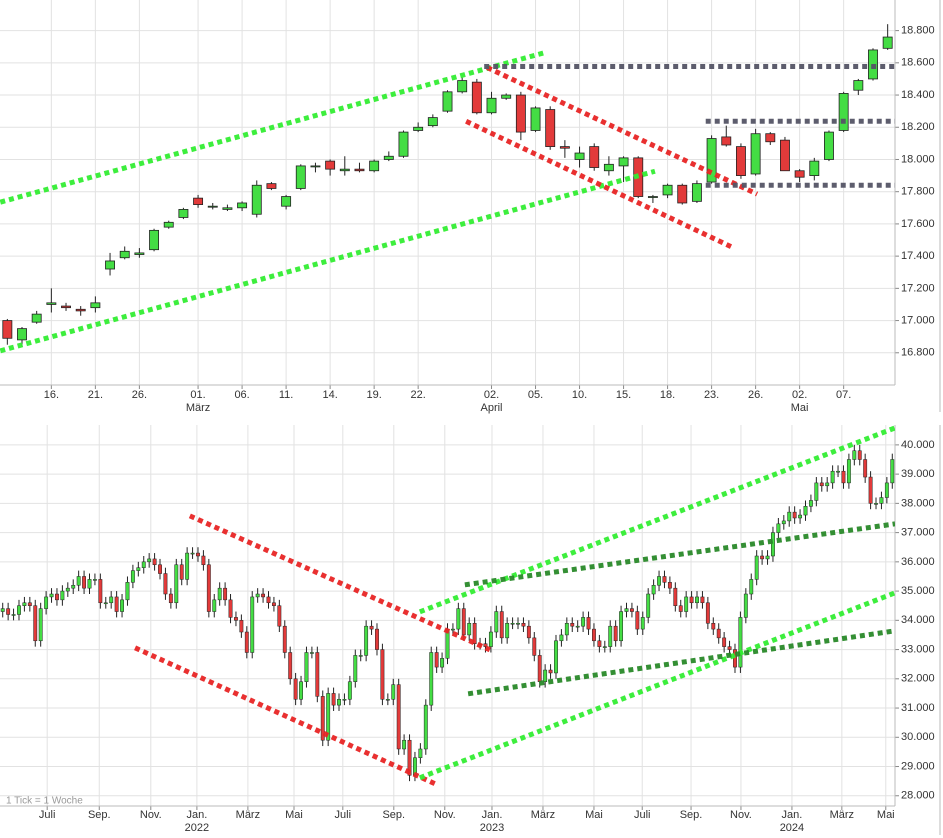  Describe the element at coordinates (918, 503) in the screenshot. I see `y-tick-label: 38.000` at that location.